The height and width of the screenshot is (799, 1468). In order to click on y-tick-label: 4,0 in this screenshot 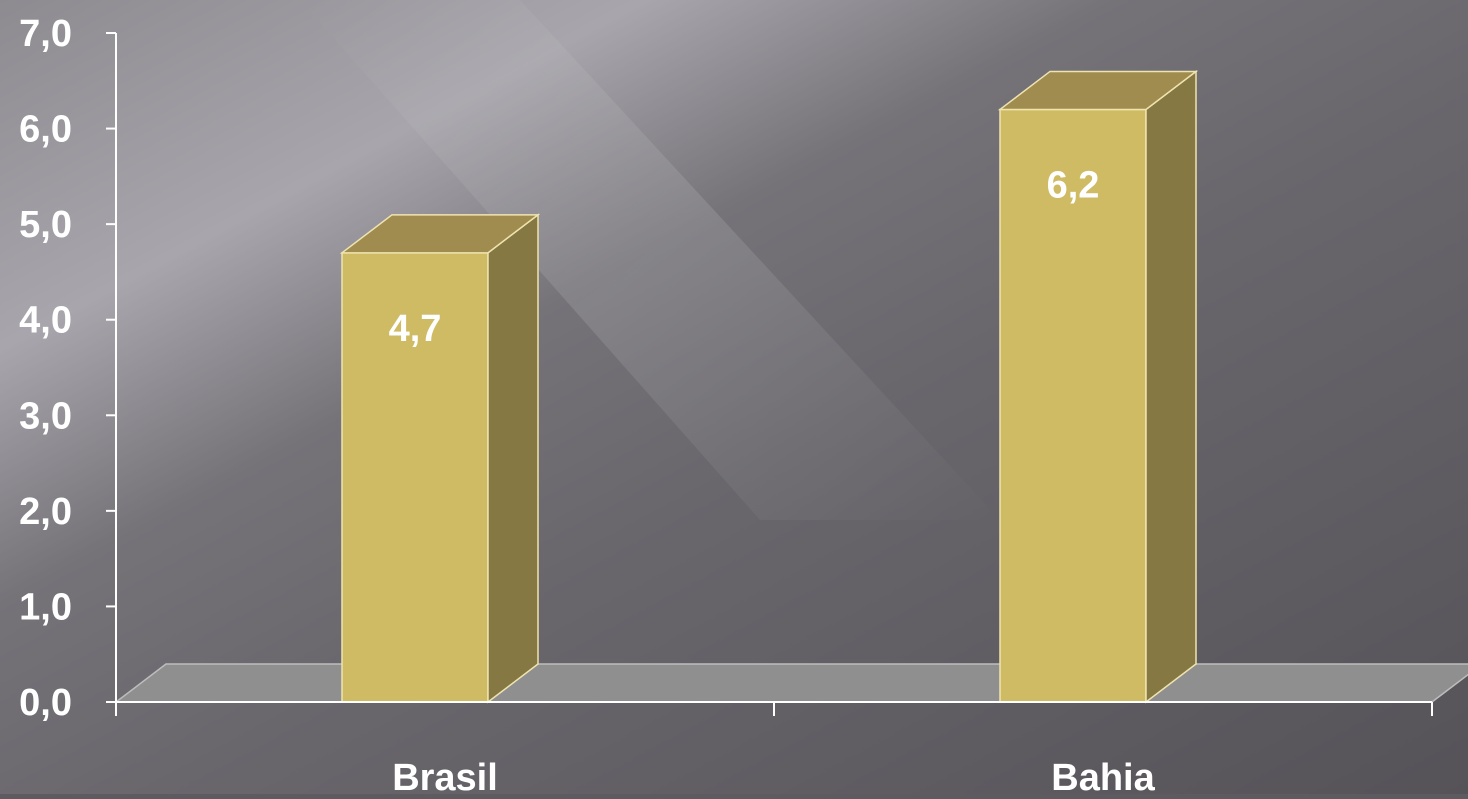, I will do `click(45, 321)`.